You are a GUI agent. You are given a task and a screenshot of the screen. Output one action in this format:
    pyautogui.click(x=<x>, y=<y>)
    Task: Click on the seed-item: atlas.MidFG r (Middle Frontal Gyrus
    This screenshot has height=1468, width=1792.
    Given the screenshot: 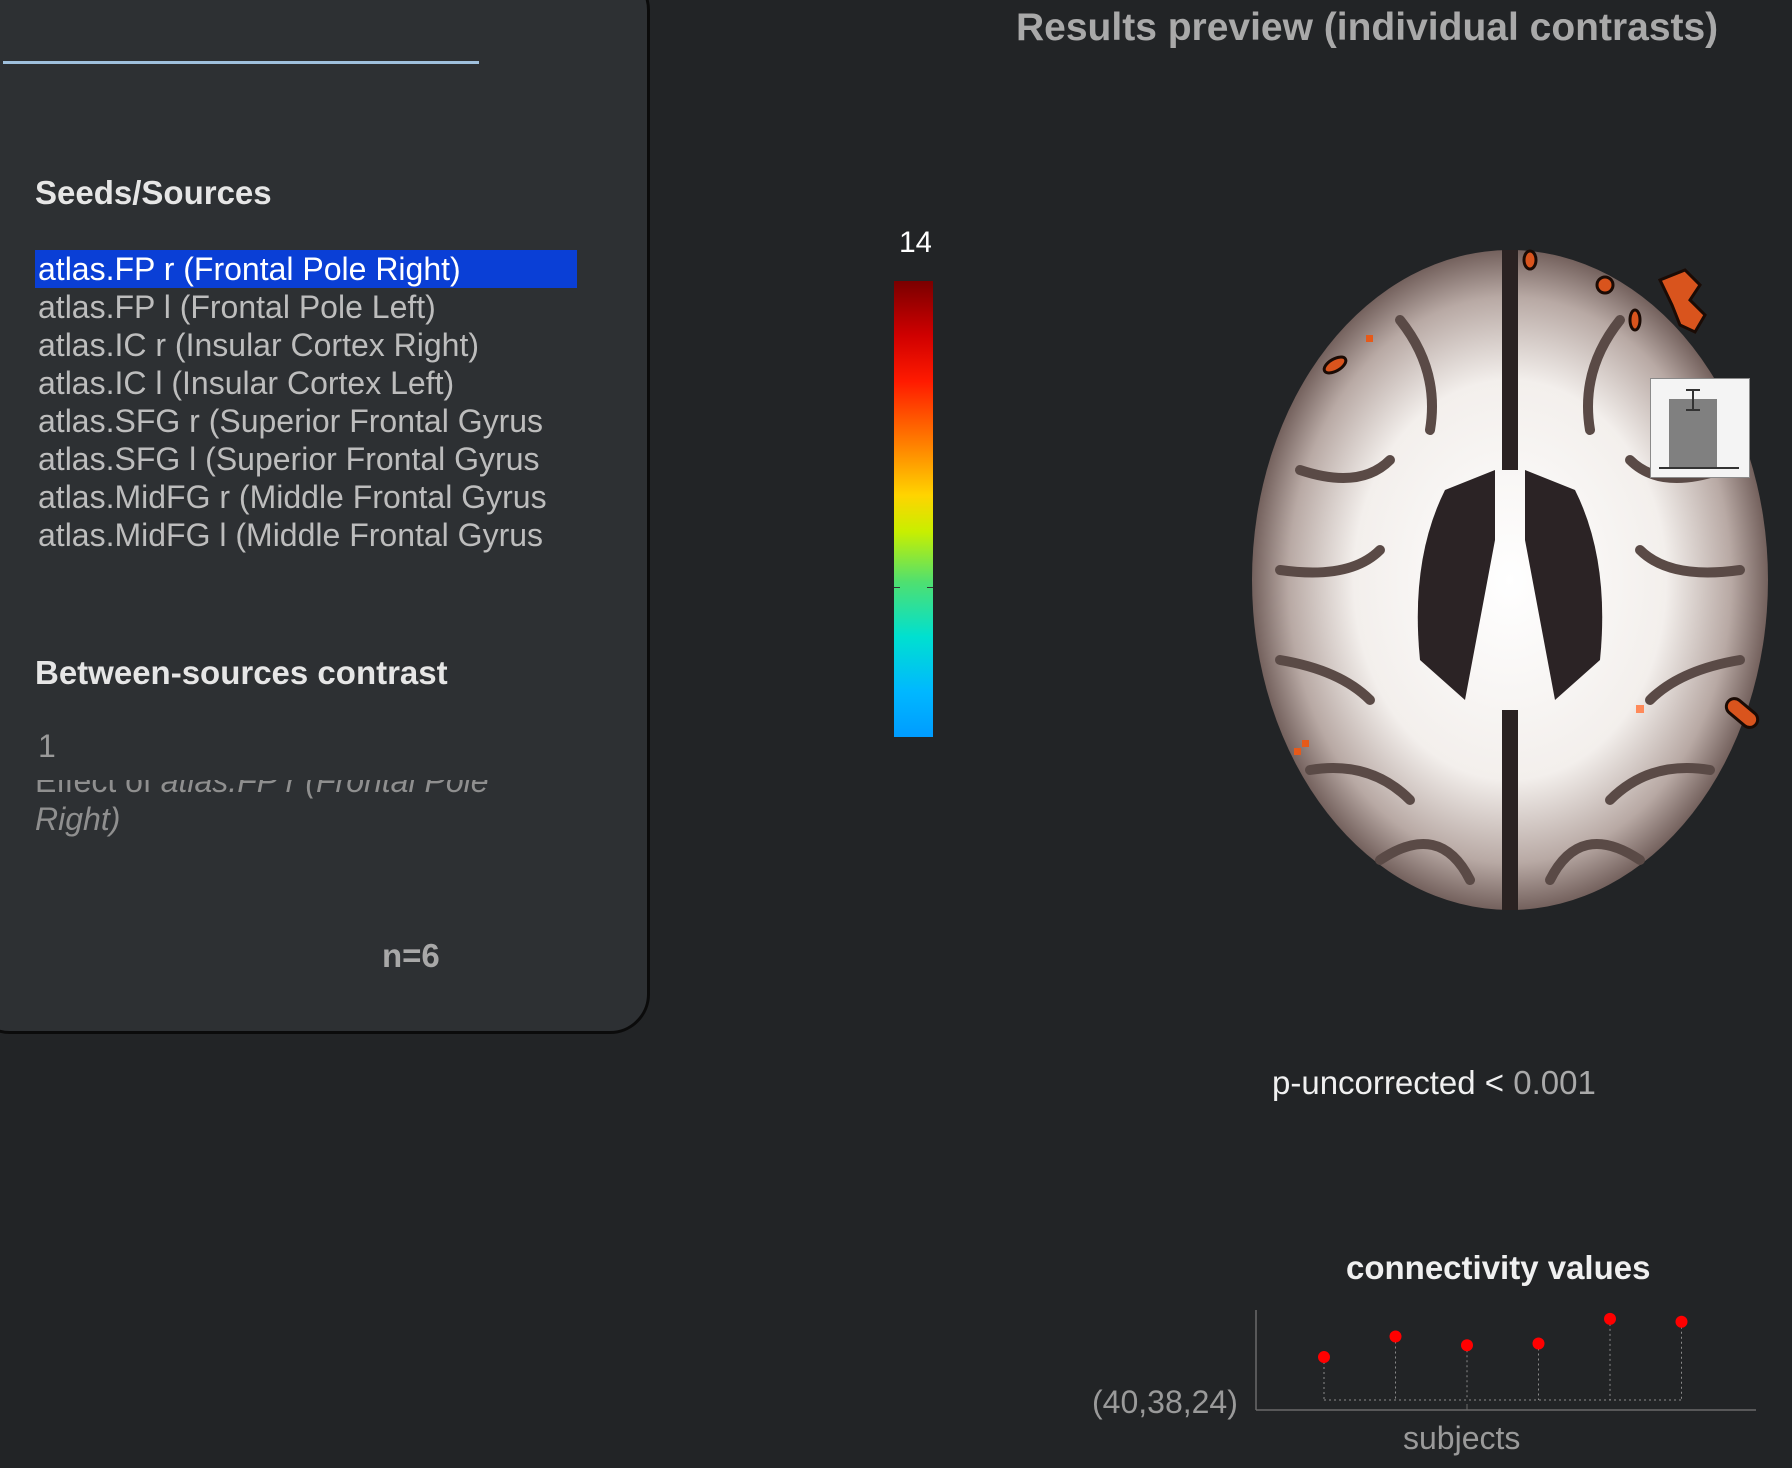 What is the action you would take?
    pyautogui.click(x=292, y=497)
    